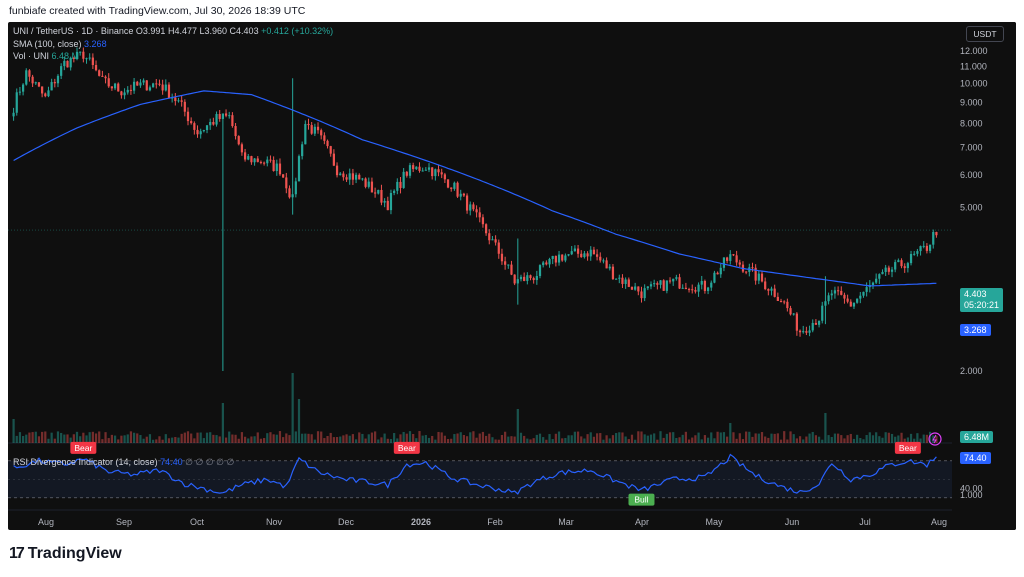 This screenshot has height=577, width=1024. I want to click on price-tick-label: 2.000, so click(971, 371).